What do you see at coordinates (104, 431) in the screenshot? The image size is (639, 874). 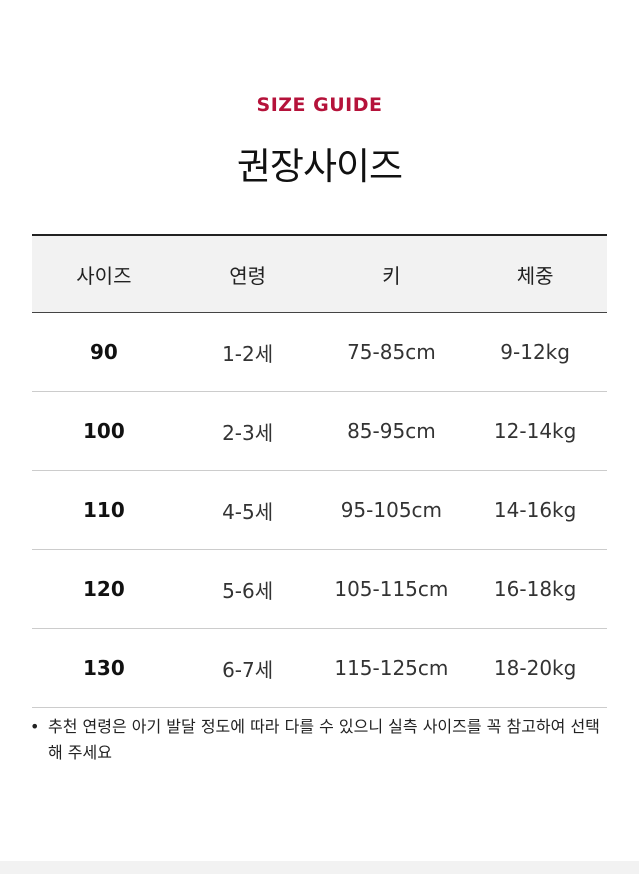 I see `cell-size: 100` at bounding box center [104, 431].